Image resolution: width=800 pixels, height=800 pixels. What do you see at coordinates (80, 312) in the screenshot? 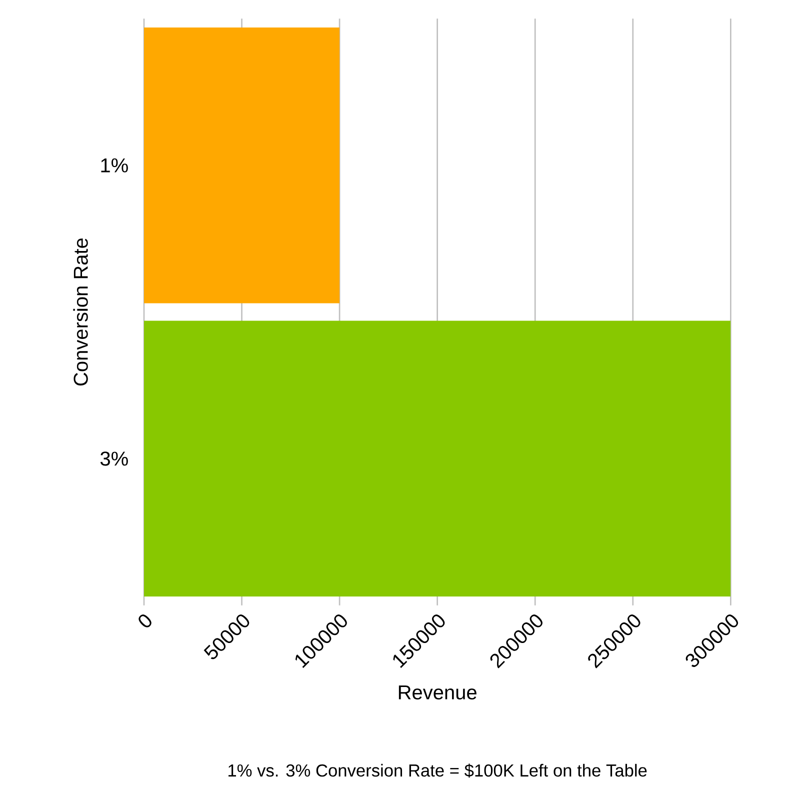
I see `y-axis-title: Conversion Rate` at bounding box center [80, 312].